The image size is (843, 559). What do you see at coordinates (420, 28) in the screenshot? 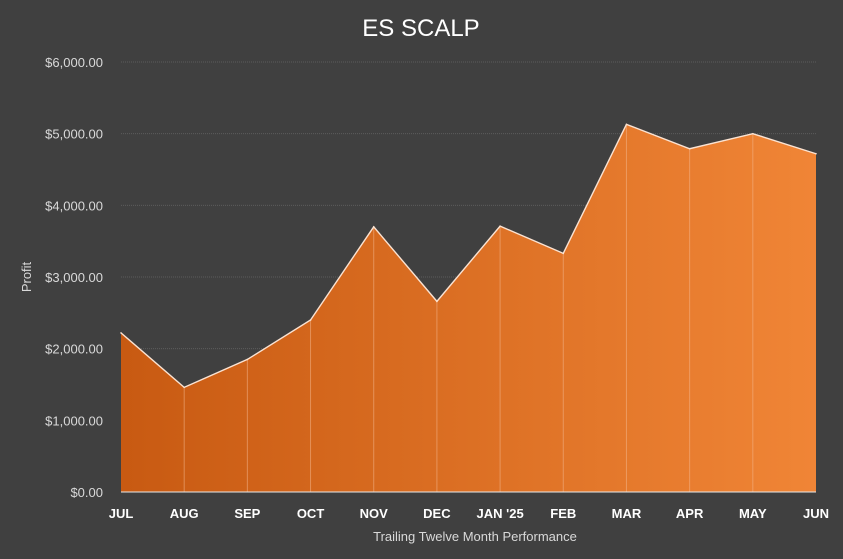
I see `chart-title: ES SCALP` at bounding box center [420, 28].